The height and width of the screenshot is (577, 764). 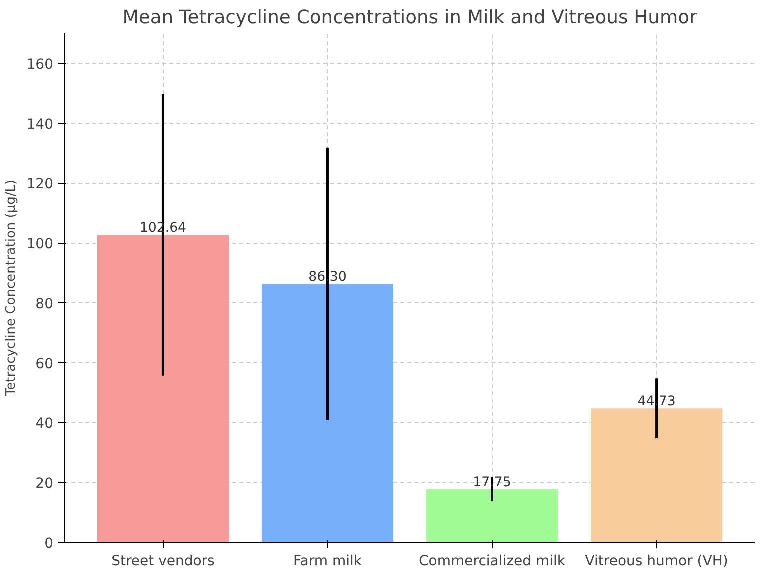 I want to click on y-tick-label: 80, so click(x=45, y=304).